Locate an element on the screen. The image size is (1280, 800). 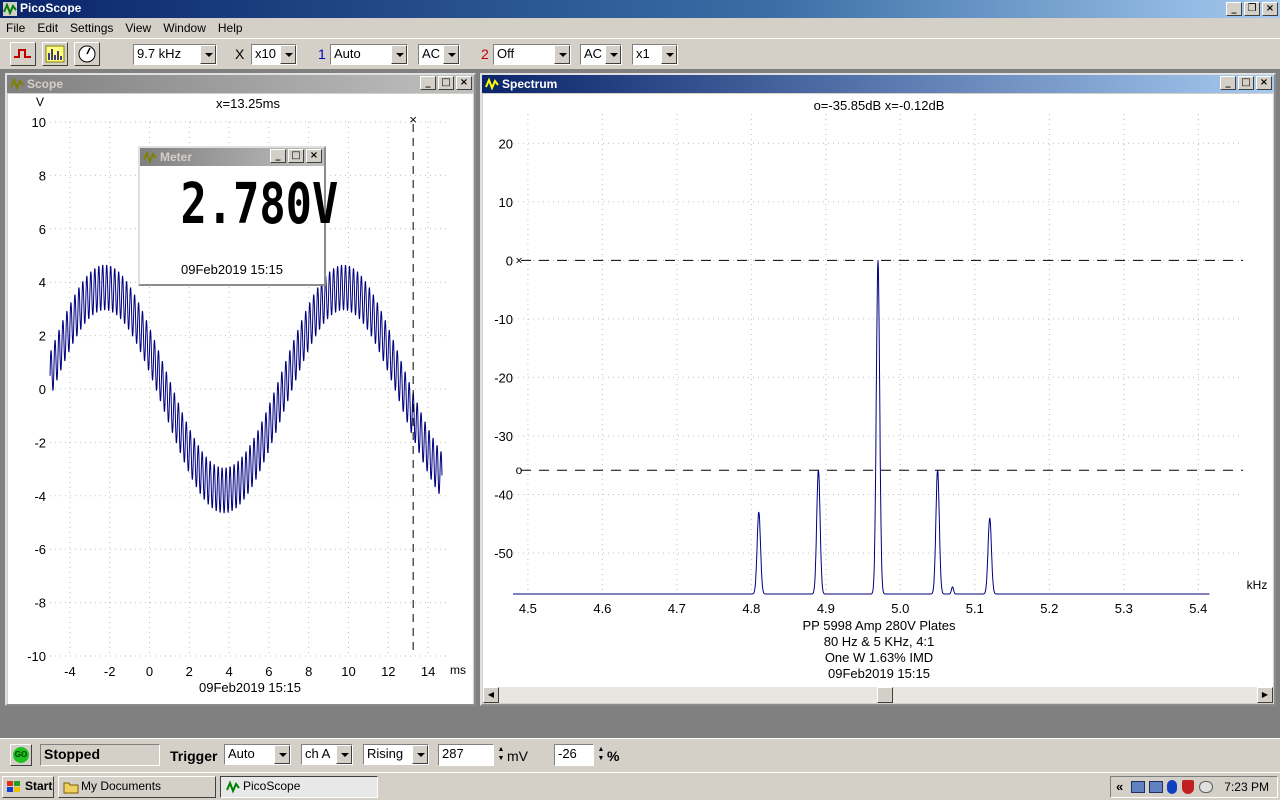
channel-1-range-select: Auto is located at coordinates (369, 54).